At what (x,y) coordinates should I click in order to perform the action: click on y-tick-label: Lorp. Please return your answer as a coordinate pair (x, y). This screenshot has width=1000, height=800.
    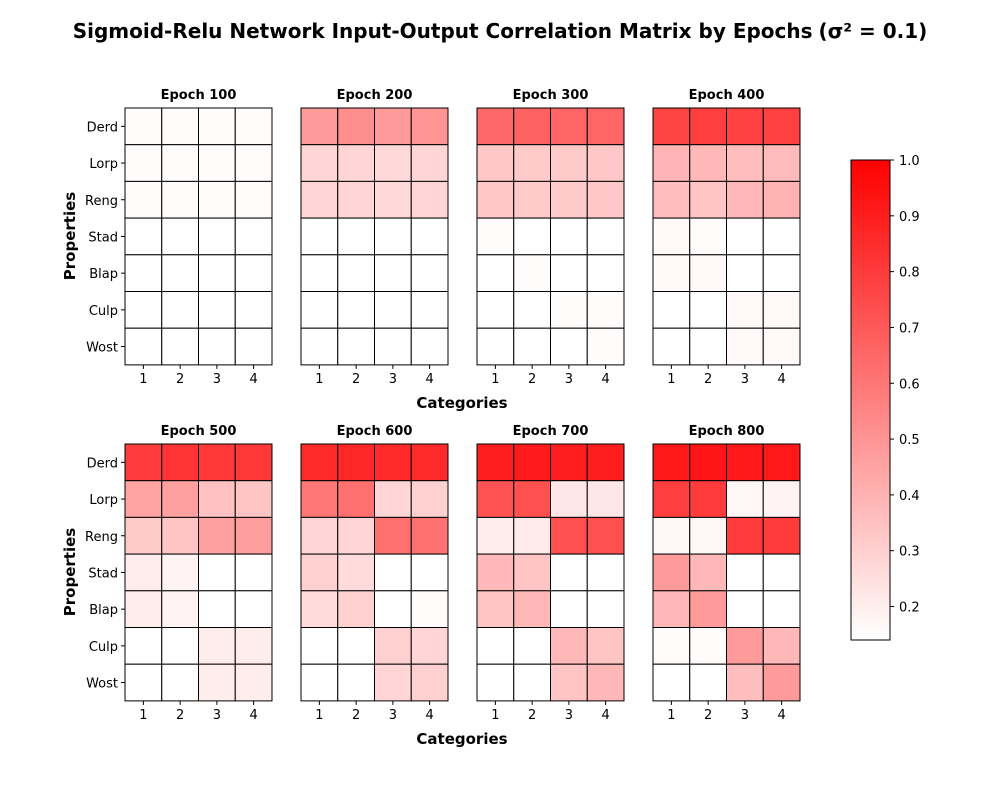
    Looking at the image, I should click on (103, 500).